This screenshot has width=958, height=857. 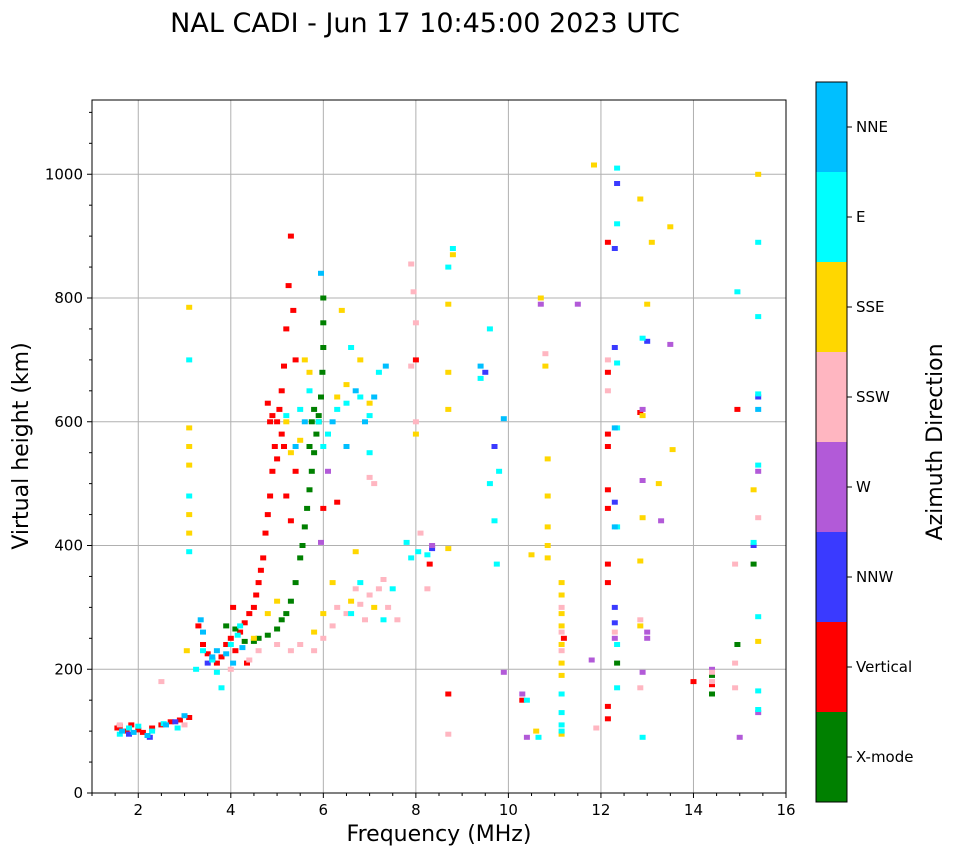 What do you see at coordinates (324, 810) in the screenshot?
I see `x-tick-label: 6` at bounding box center [324, 810].